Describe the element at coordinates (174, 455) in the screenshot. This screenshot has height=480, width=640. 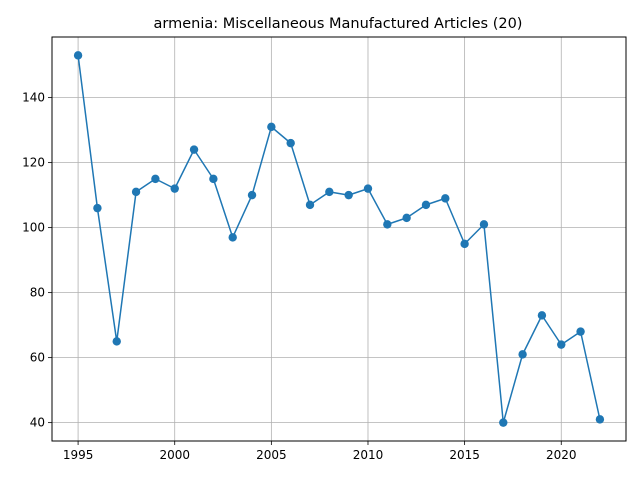
I see `x-tick-label: 2000` at that location.